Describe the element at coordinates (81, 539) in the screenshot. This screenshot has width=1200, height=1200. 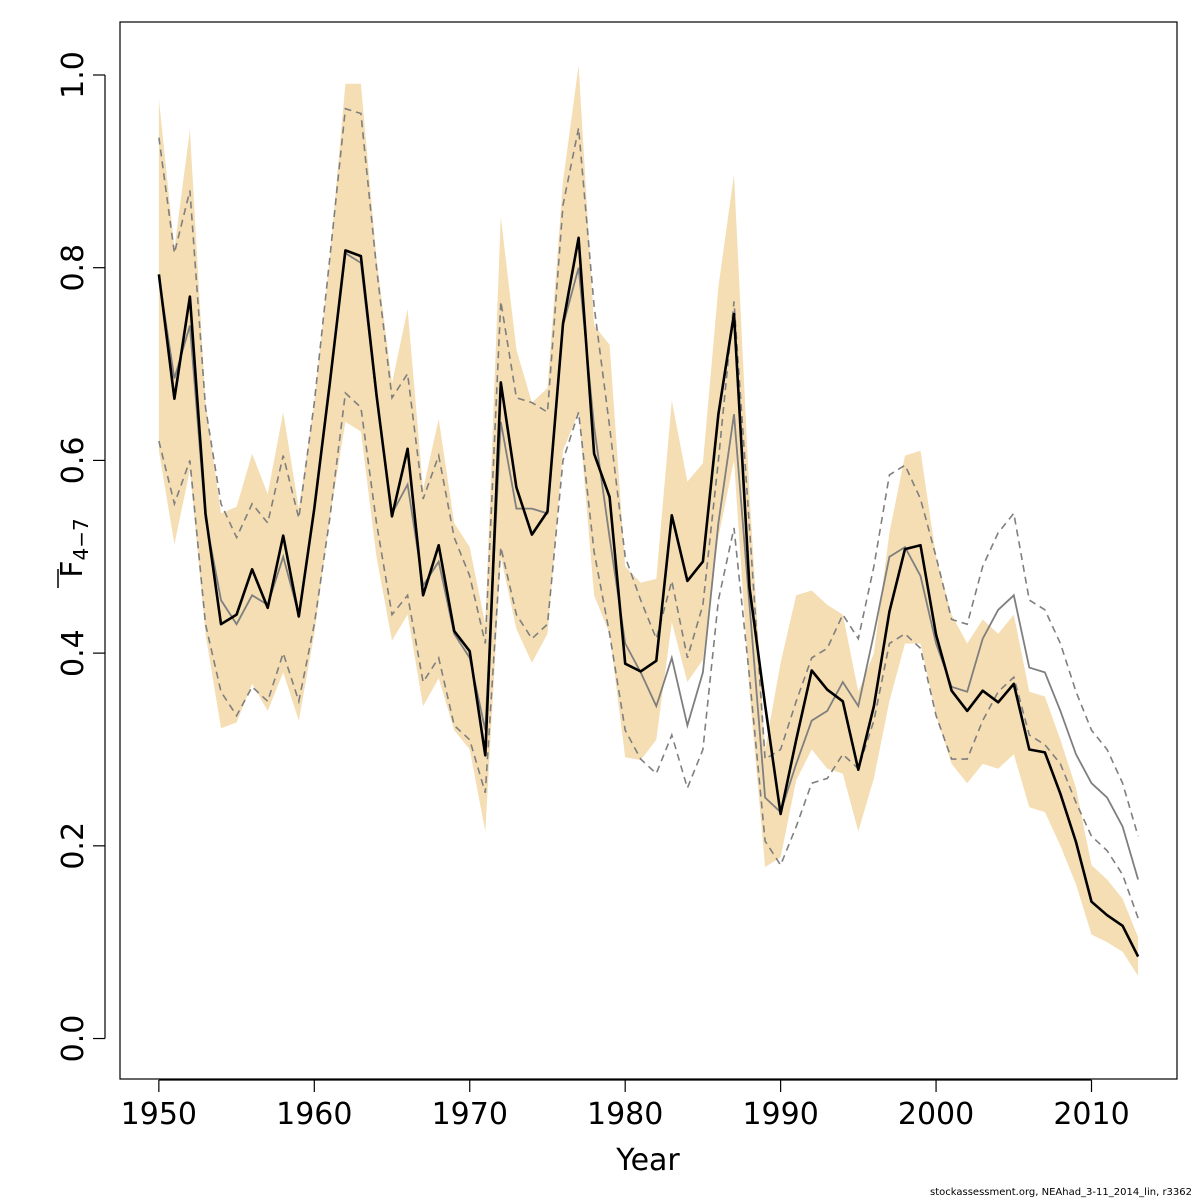
I see `y-axis-title-sub: 4−7` at that location.